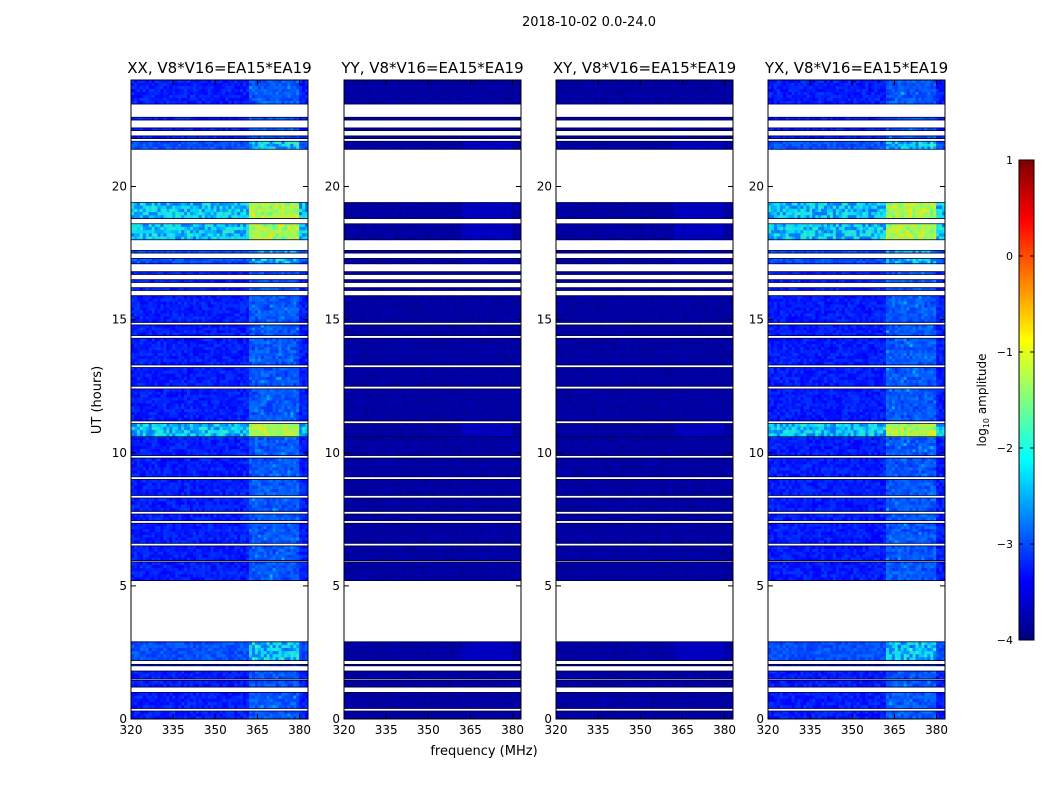 The width and height of the screenshot is (1050, 800). What do you see at coordinates (589, 22) in the screenshot?
I see `figure-suptitle: 2018-10-02 0.0-24.0` at bounding box center [589, 22].